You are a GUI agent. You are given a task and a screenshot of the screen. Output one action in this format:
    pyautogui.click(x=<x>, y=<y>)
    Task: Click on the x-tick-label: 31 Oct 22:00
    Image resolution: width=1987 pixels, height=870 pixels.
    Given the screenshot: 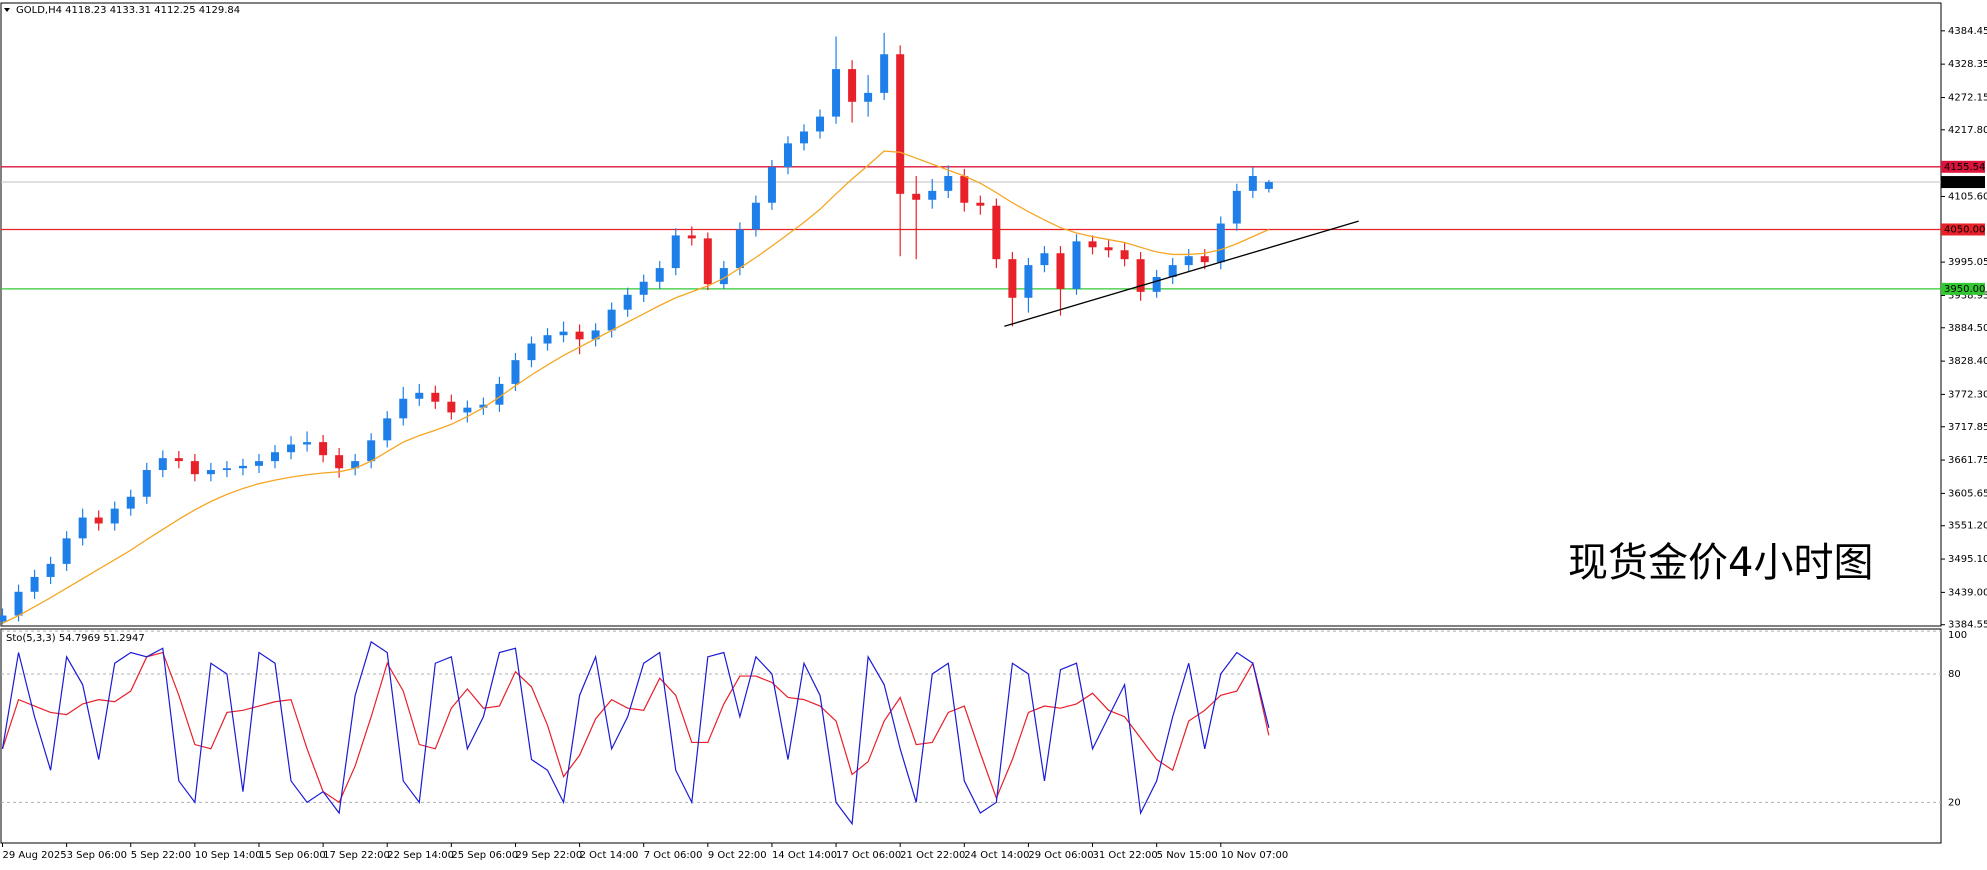 What is the action you would take?
    pyautogui.click(x=1125, y=855)
    